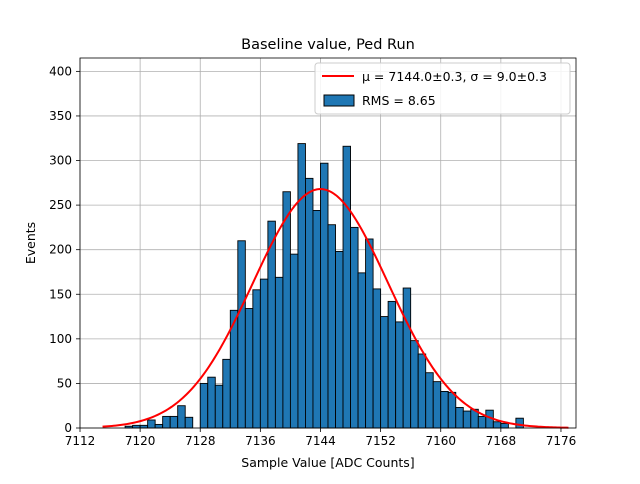 The image size is (640, 484). What do you see at coordinates (339, 100) in the screenshot?
I see `legend-histogram-swatch` at bounding box center [339, 100].